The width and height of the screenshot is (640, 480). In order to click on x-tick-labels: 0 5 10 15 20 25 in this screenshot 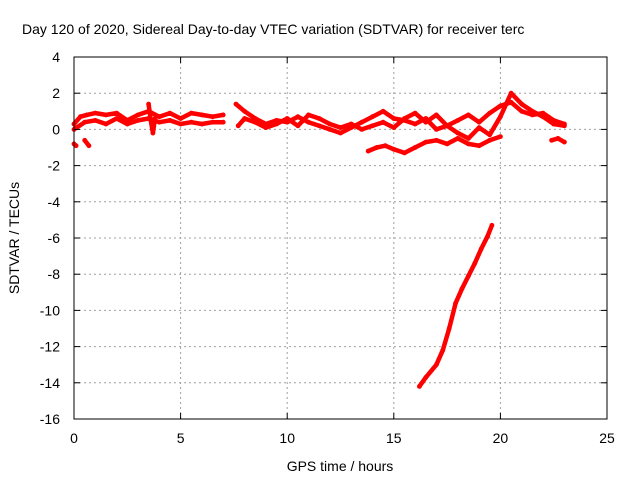, I will do `click(342, 438)`.